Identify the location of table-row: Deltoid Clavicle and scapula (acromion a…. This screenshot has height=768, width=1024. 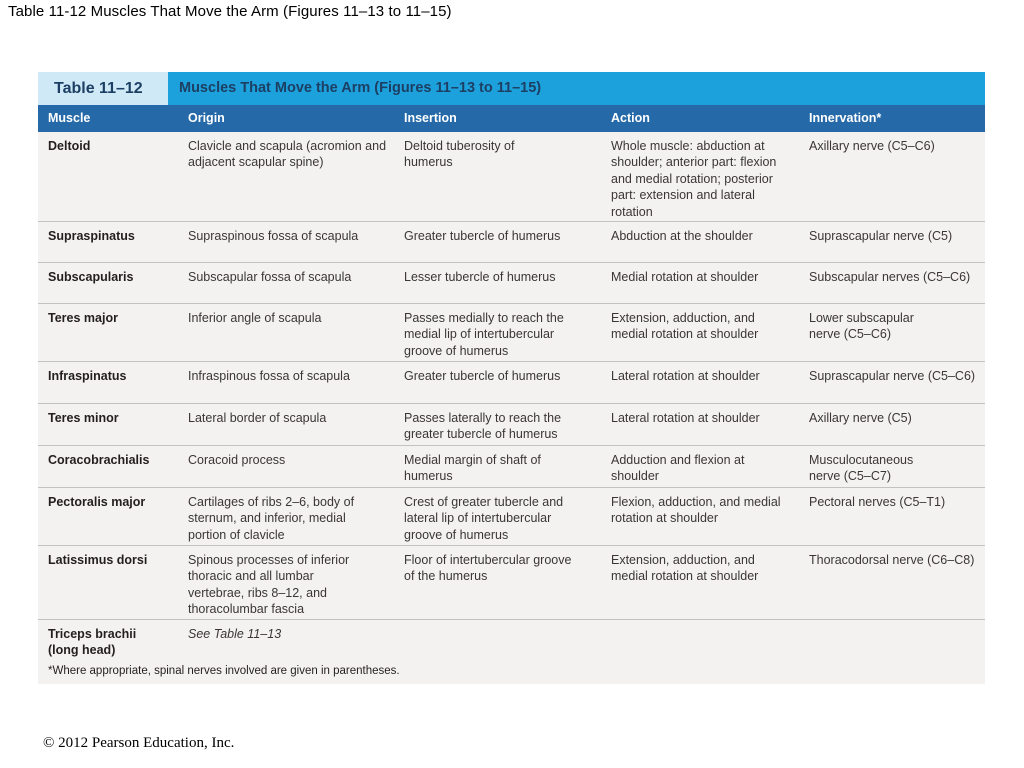
(511, 177).